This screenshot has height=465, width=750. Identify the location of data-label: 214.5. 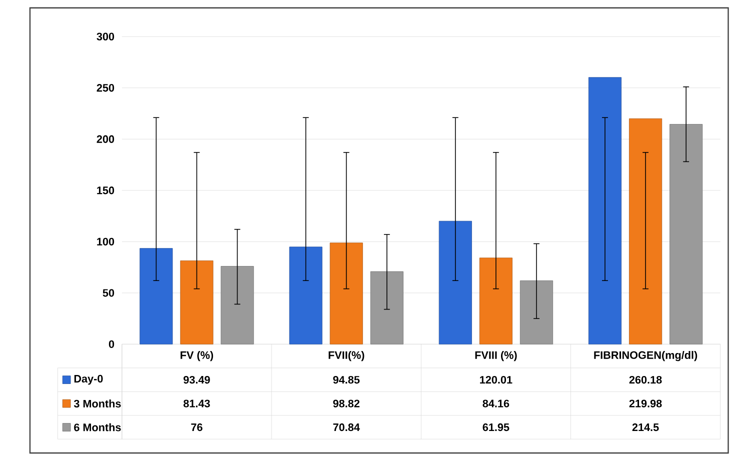
(645, 428).